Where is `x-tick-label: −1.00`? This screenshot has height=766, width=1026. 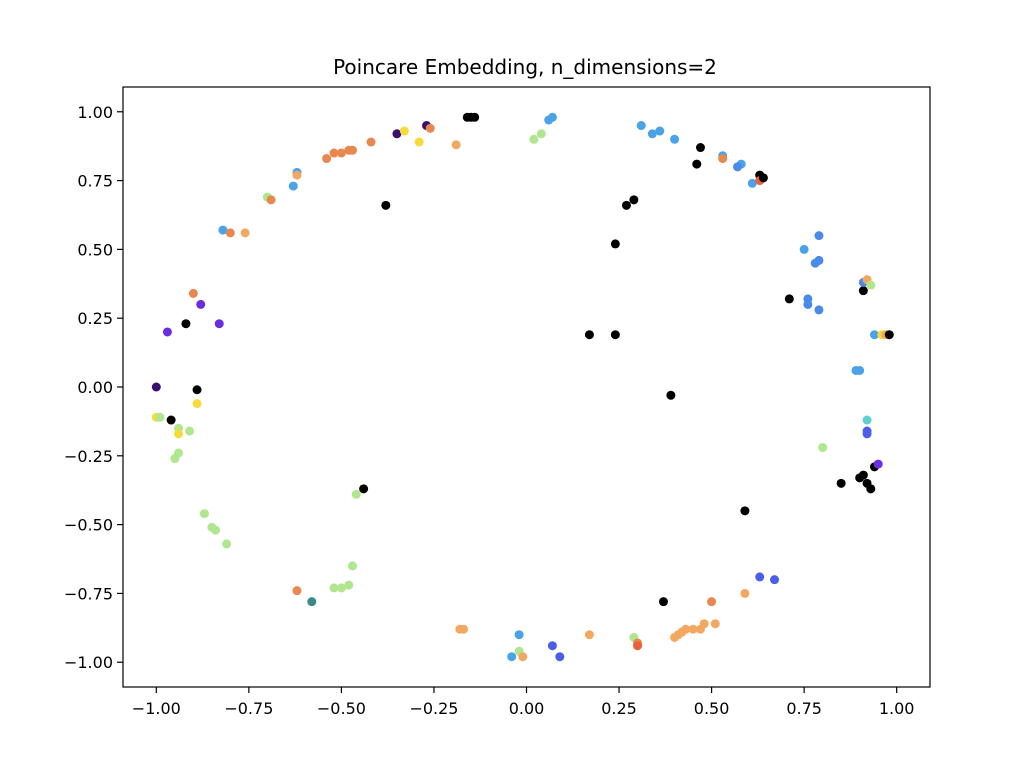
x-tick-label: −1.00 is located at coordinates (156, 708).